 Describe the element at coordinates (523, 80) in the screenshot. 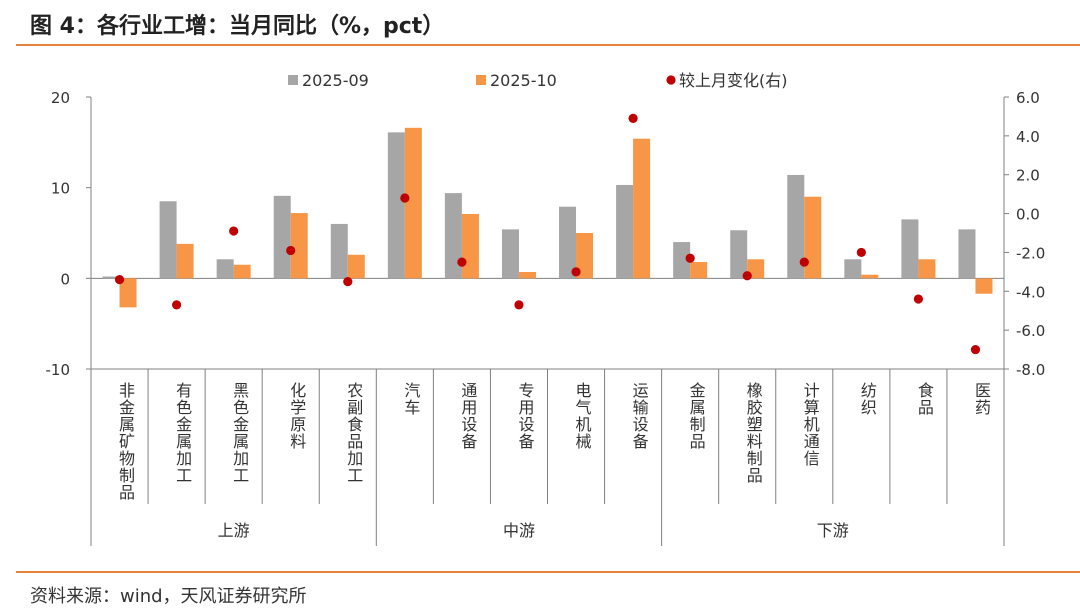

I see `legend-label: 2025-10` at that location.